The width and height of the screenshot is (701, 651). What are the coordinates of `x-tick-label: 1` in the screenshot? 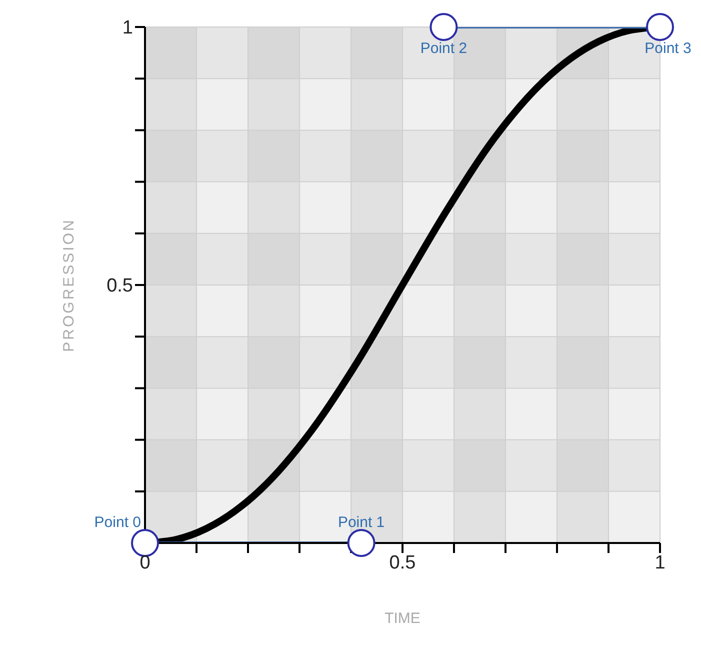 It's located at (660, 563).